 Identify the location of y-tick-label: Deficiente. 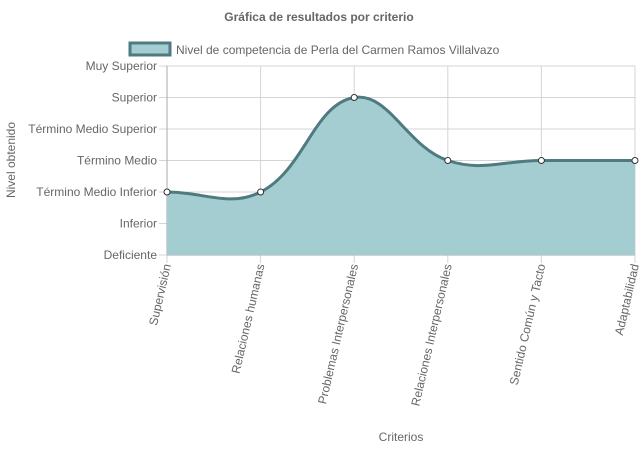
(131, 255).